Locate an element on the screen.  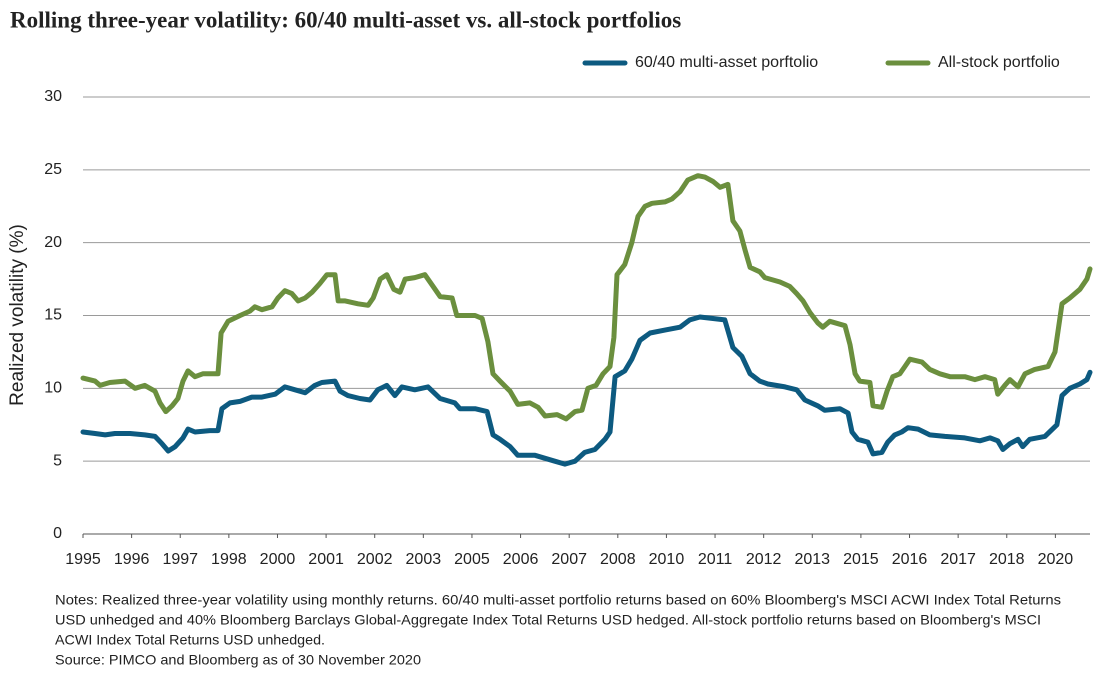
y-tick-label: 15 is located at coordinates (53, 315).